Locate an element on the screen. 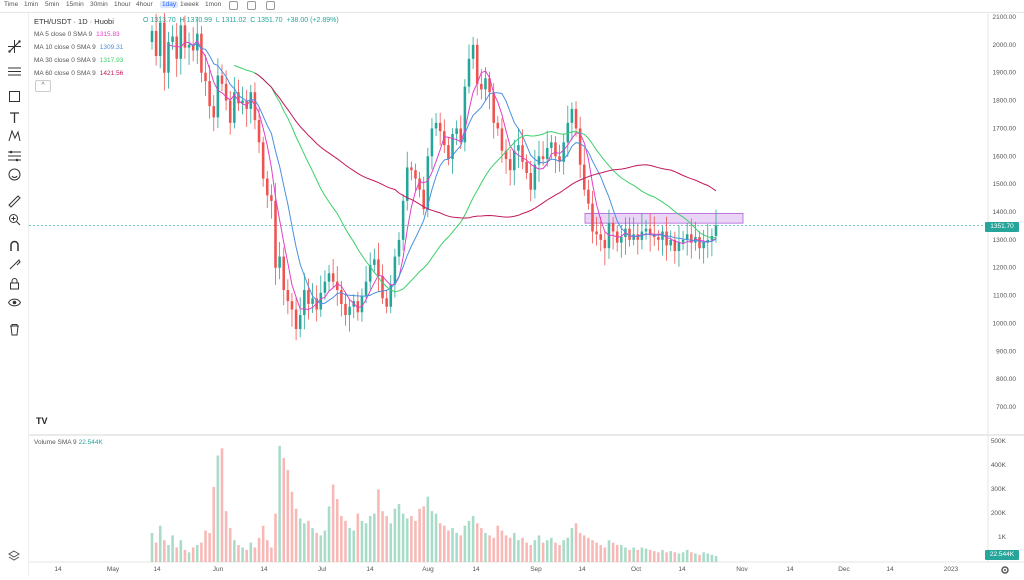 The image size is (1024, 580). indicator-legend-ma: MA 5 close 0 SMA 9 1315.83 is located at coordinates (77, 34).